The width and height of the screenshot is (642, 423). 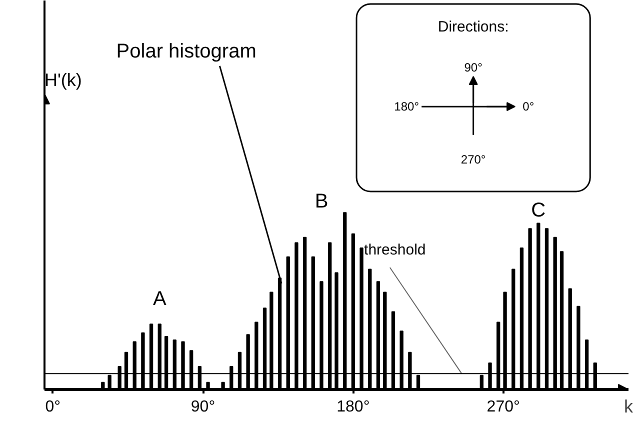 I want to click on x-axis-title: k, so click(x=629, y=406).